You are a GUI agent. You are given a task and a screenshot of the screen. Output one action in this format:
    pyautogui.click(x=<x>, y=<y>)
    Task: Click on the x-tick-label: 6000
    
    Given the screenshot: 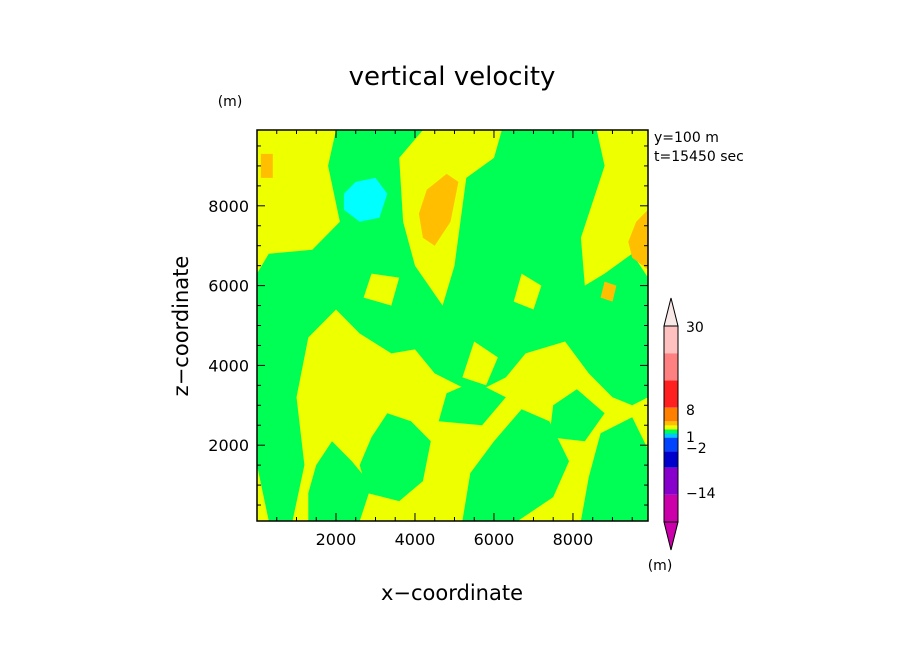 What is the action you would take?
    pyautogui.click(x=494, y=539)
    